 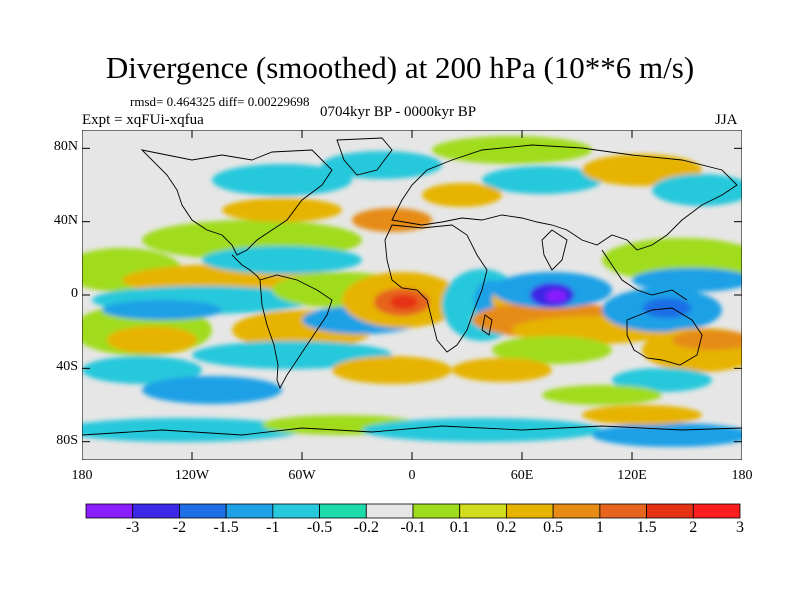 I want to click on colorbar-label: -0.2, so click(x=366, y=527).